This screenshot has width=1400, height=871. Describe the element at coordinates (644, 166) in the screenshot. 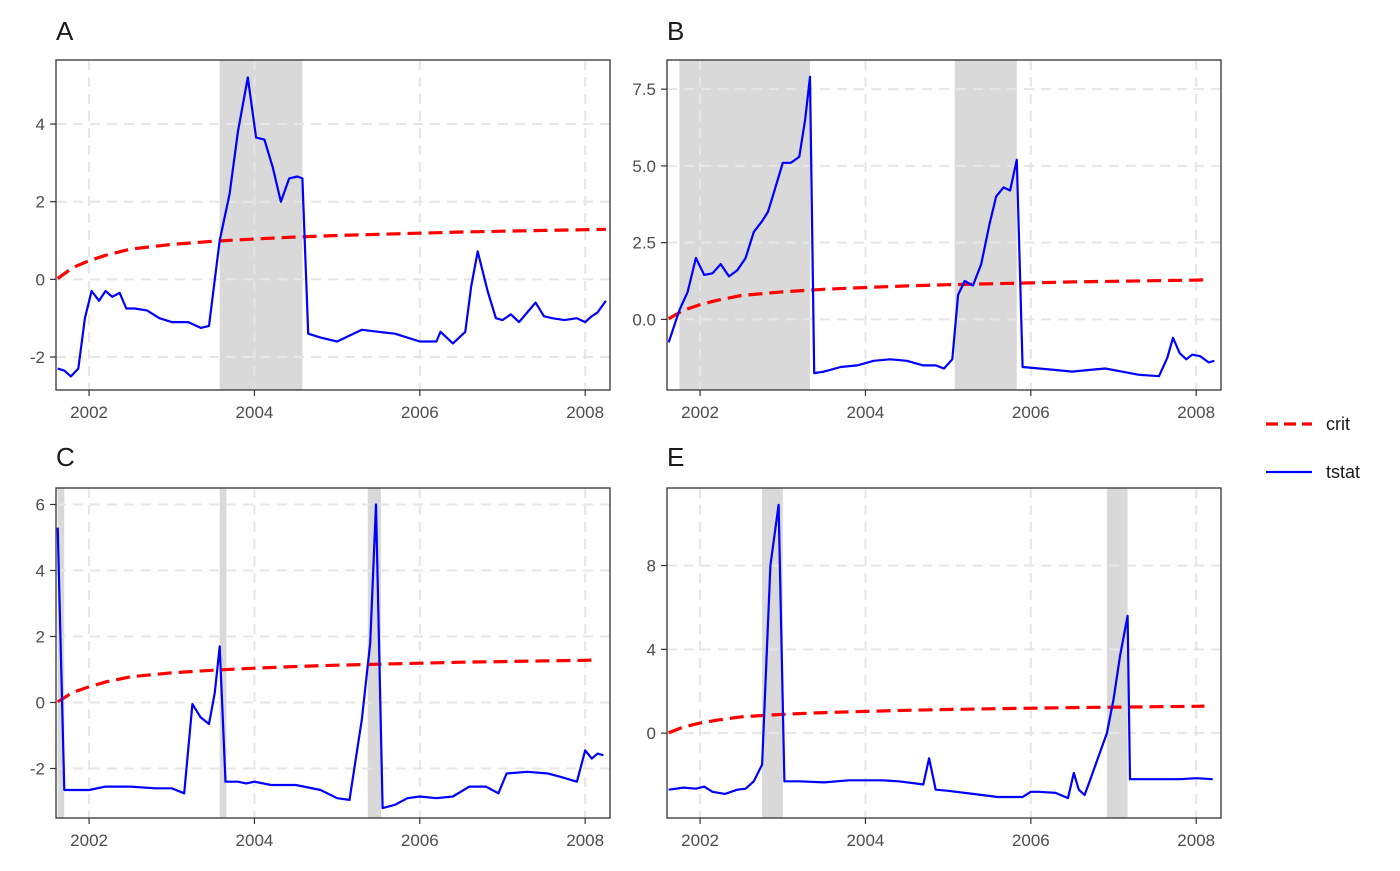

I see `y-tick-label: 5.0` at that location.